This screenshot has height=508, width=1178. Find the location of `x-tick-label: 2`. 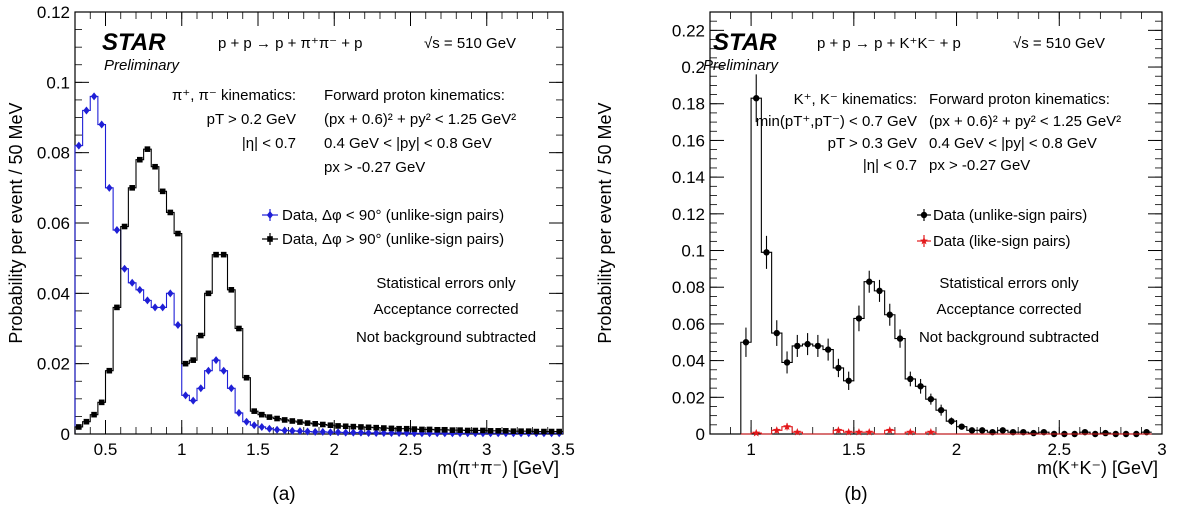

x-tick-label: 2 is located at coordinates (956, 449).